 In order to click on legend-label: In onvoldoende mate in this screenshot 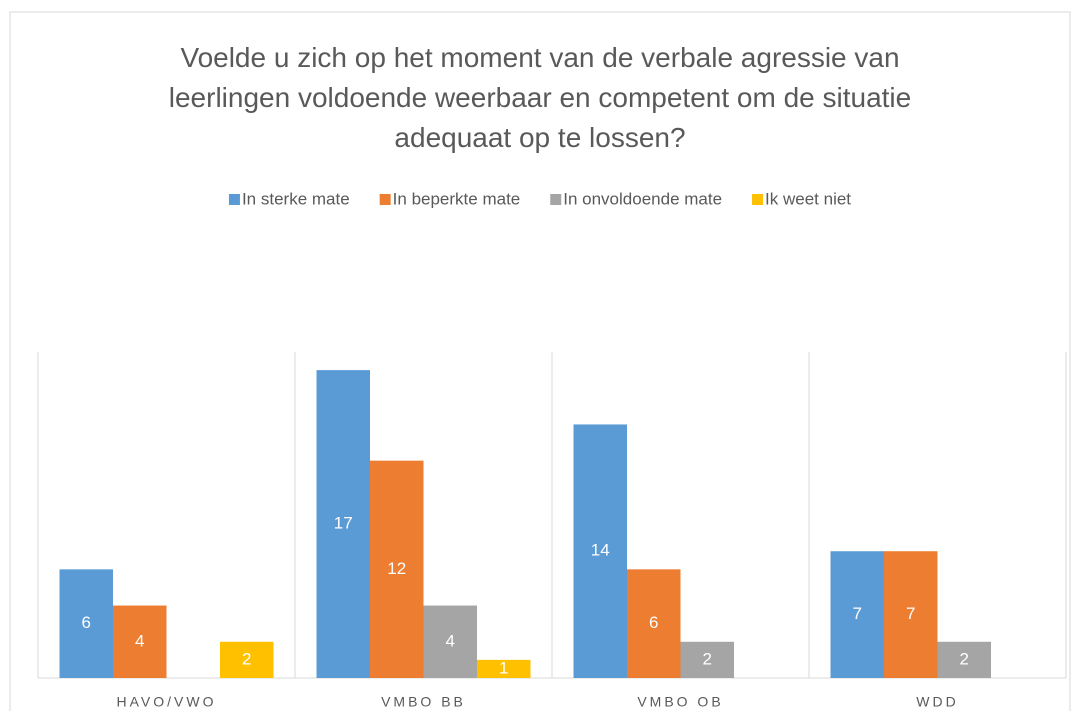, I will do `click(642, 198)`.